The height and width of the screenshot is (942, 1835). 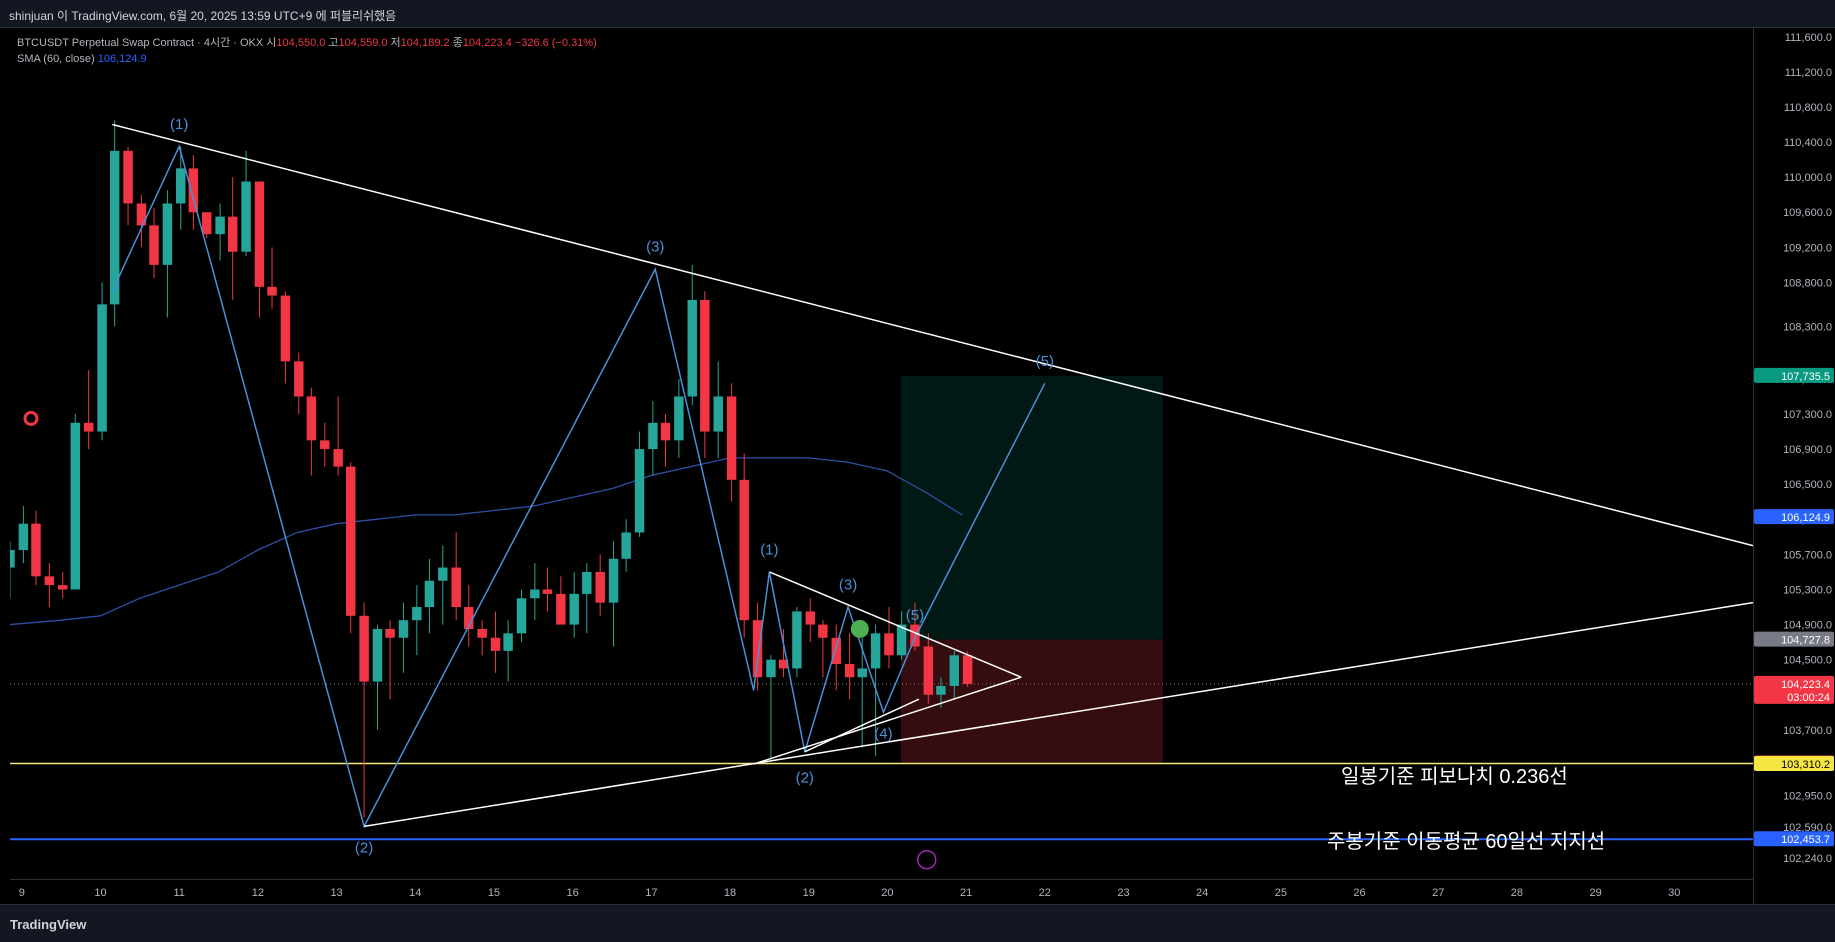 I want to click on wave-label: (3), so click(x=848, y=584).